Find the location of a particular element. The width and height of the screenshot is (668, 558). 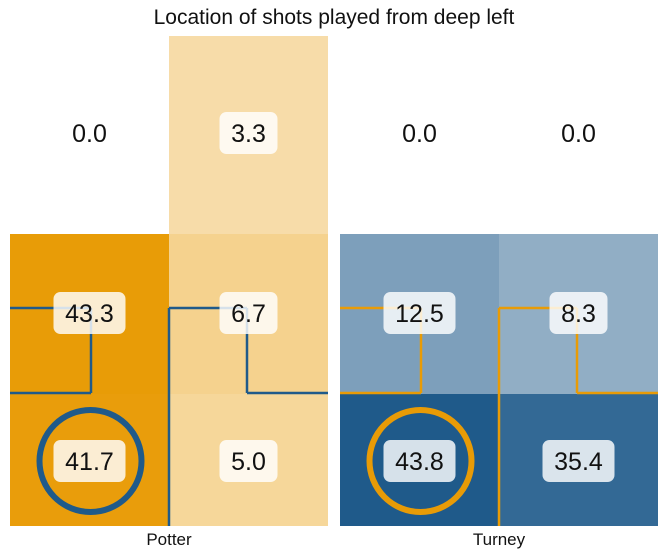

player-name-turney: Turney is located at coordinates (499, 539).